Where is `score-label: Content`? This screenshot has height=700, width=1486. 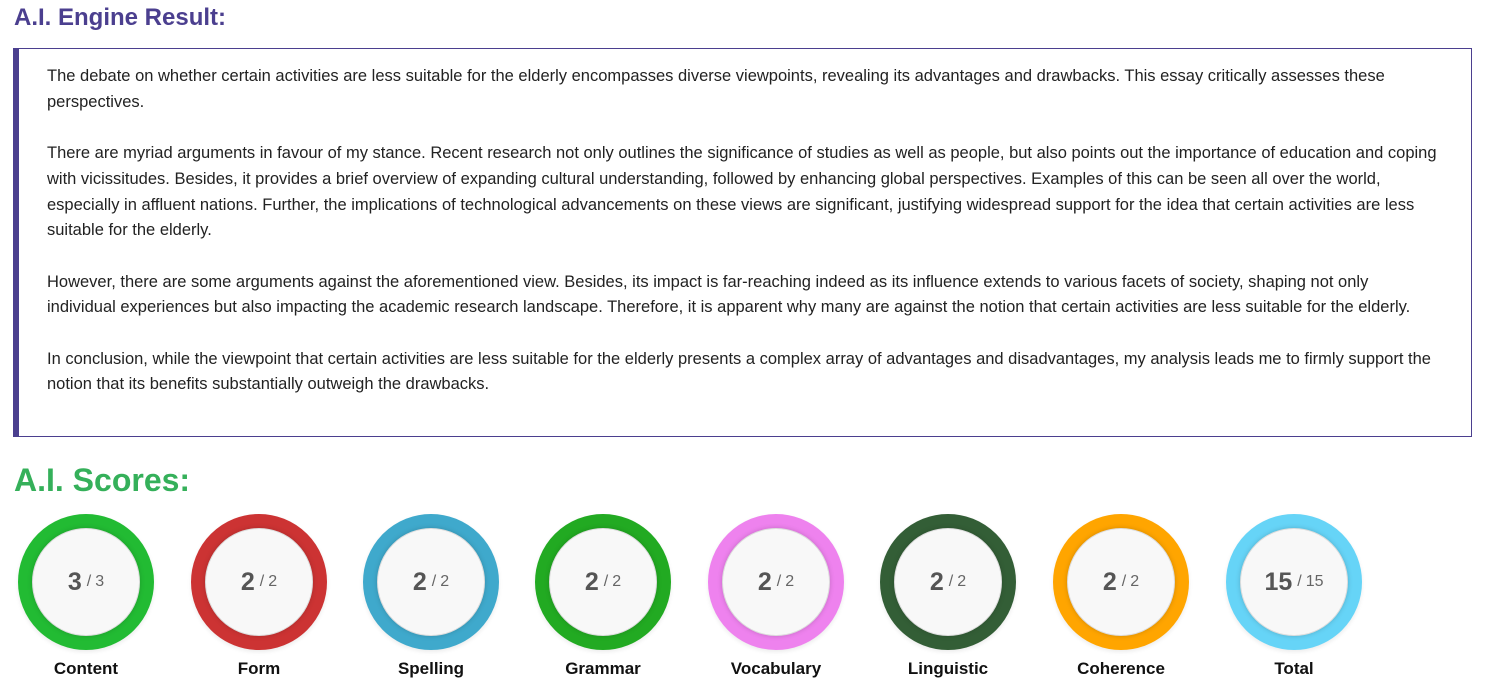 score-label: Content is located at coordinates (86, 668).